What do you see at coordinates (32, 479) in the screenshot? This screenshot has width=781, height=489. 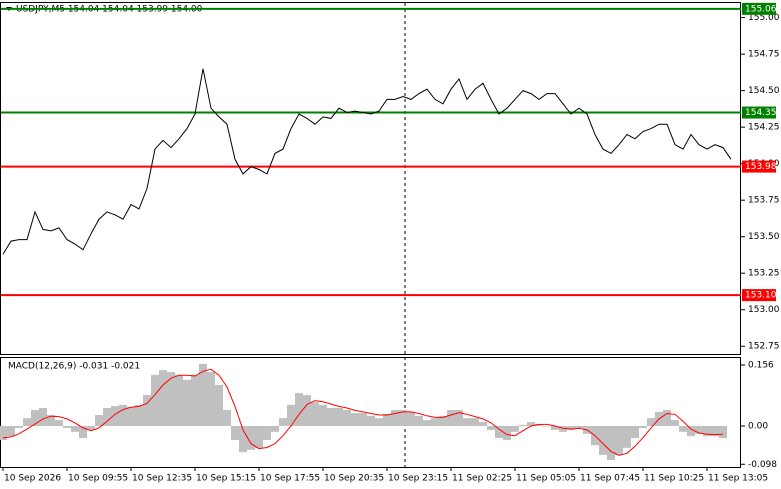 I see `x-tick-label: 10 Sep 2026` at bounding box center [32, 479].